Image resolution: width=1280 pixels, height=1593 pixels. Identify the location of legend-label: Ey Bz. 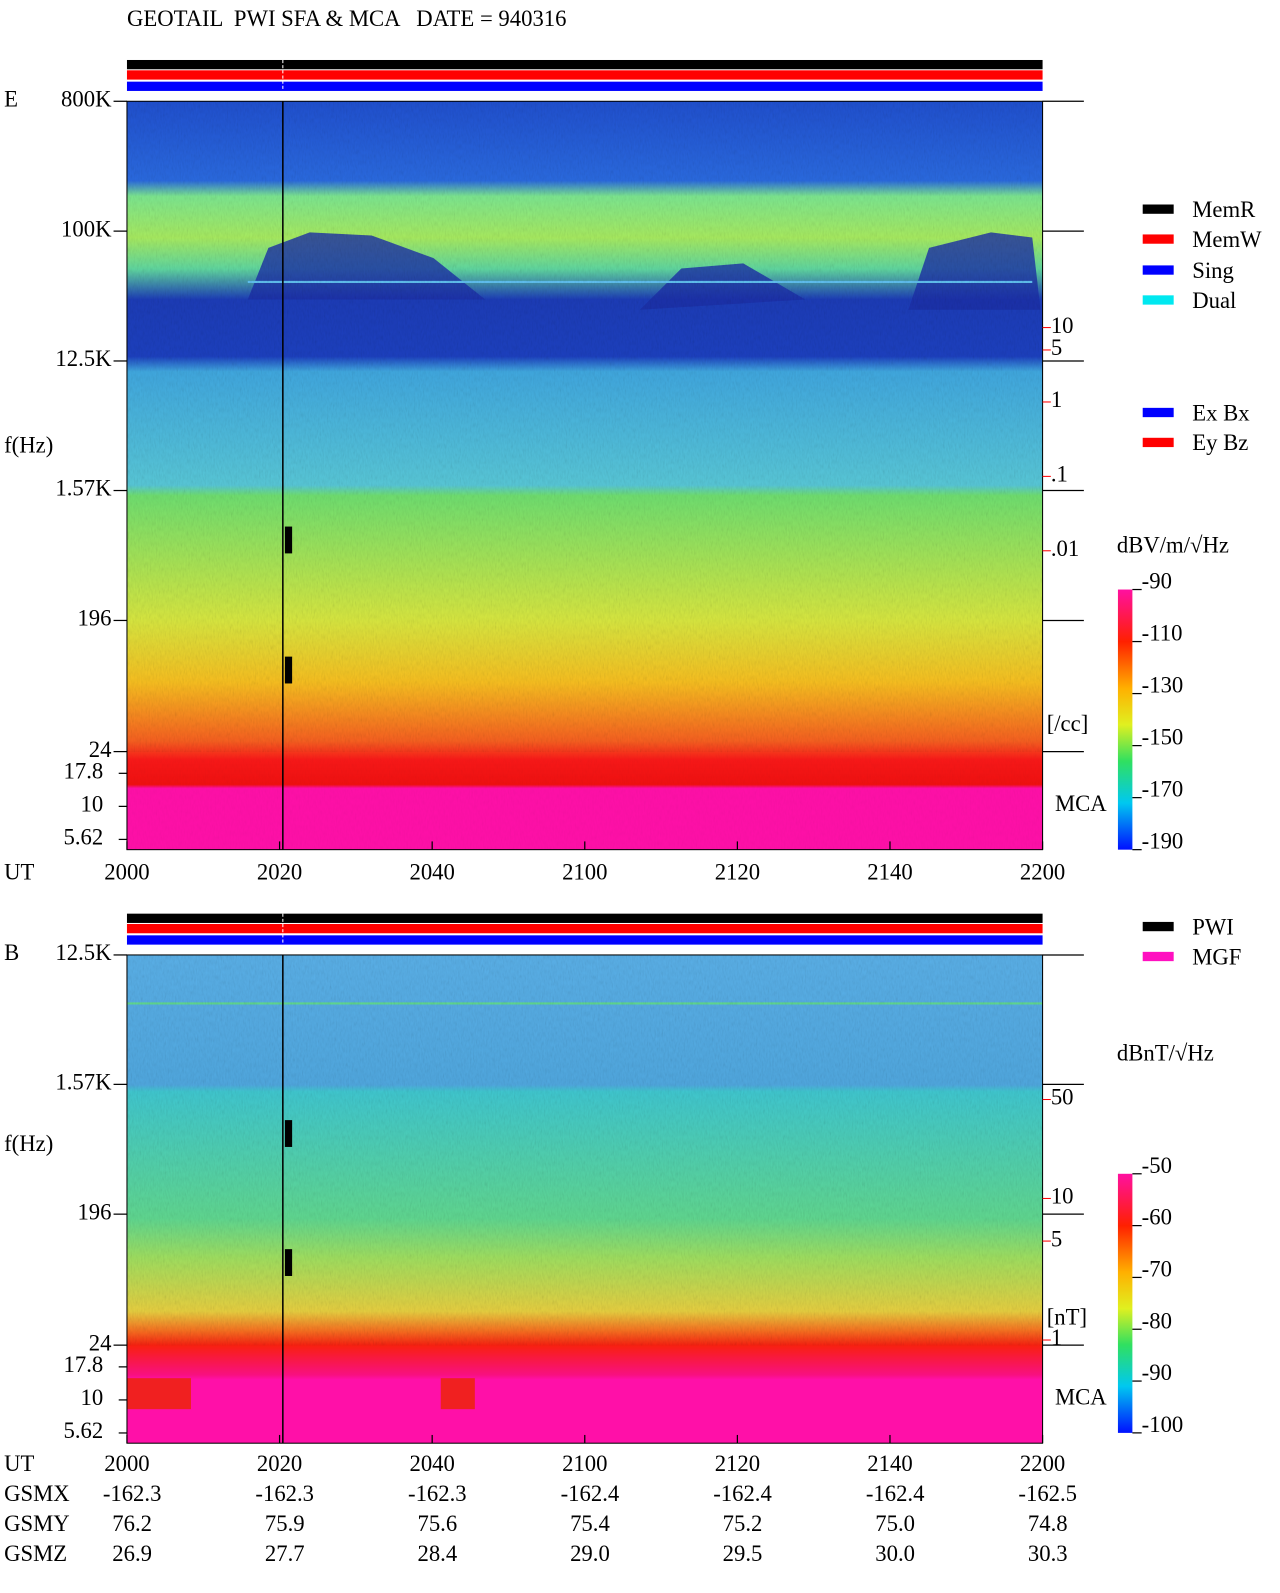
(1220, 442).